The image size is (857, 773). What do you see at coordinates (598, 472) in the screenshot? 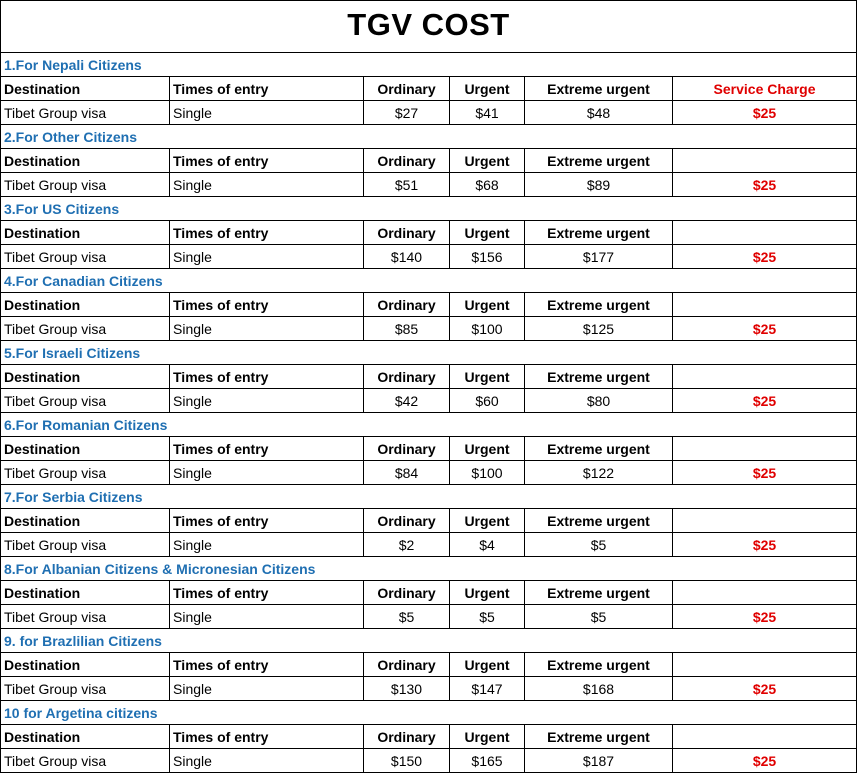
I see `cell-extreme: $122` at bounding box center [598, 472].